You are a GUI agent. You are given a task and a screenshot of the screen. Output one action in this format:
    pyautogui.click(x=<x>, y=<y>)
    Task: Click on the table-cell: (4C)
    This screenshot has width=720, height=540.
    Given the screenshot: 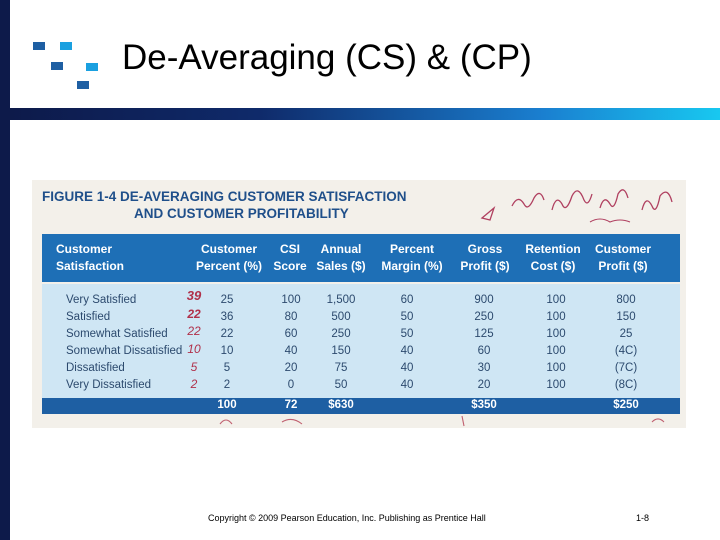 What is the action you would take?
    pyautogui.click(x=626, y=351)
    